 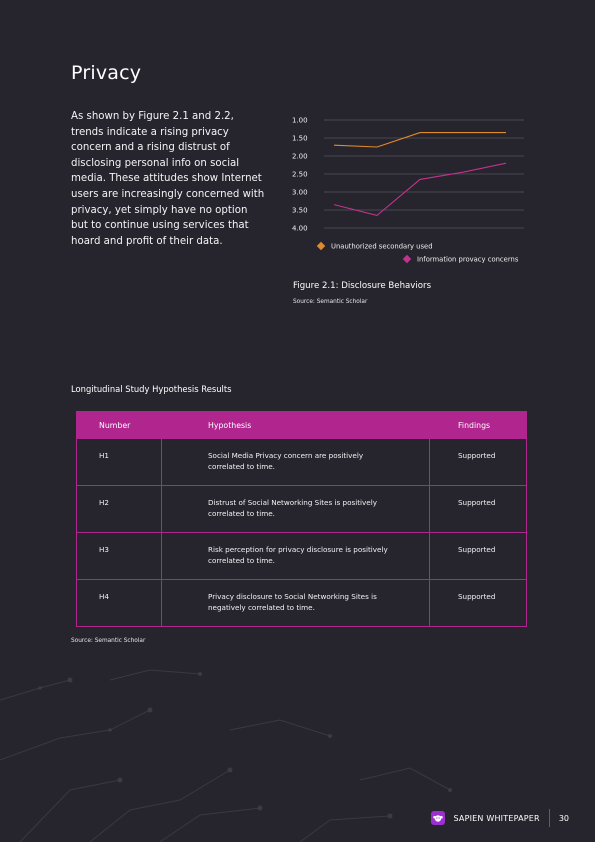 I want to click on y-tick-label: 3.50, so click(x=300, y=211).